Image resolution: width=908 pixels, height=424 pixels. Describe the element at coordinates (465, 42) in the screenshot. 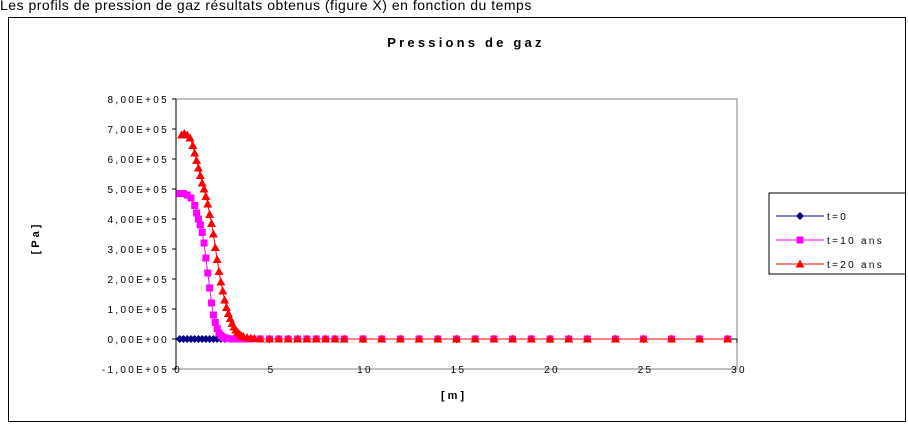

I see `chart-title: Pressions de gaz` at that location.